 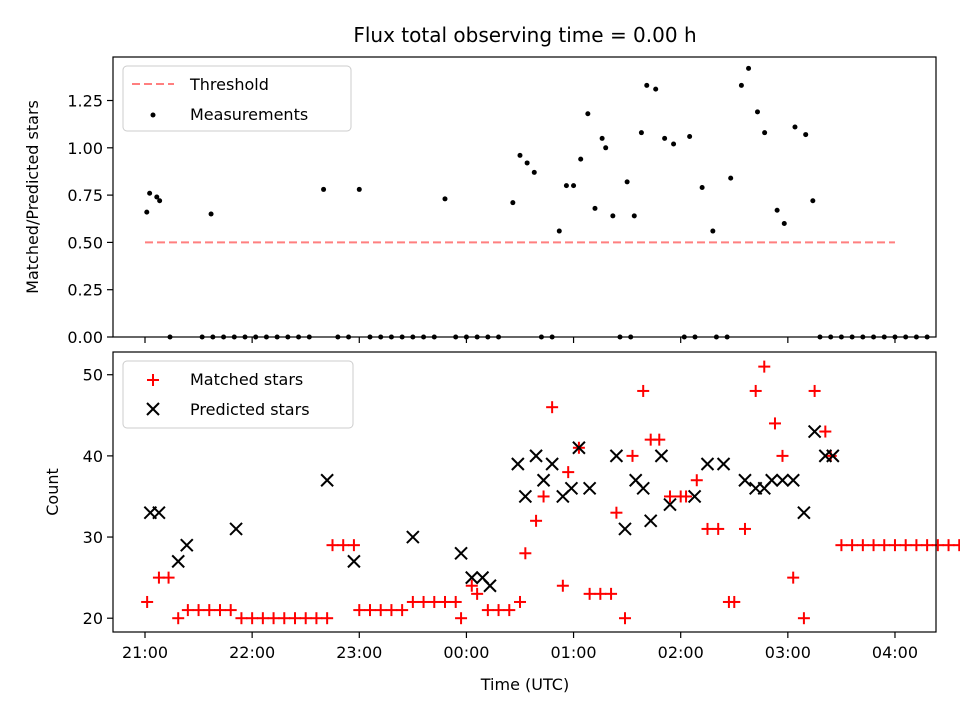 I want to click on bottom-xtick-label: 02:00, so click(x=681, y=652).